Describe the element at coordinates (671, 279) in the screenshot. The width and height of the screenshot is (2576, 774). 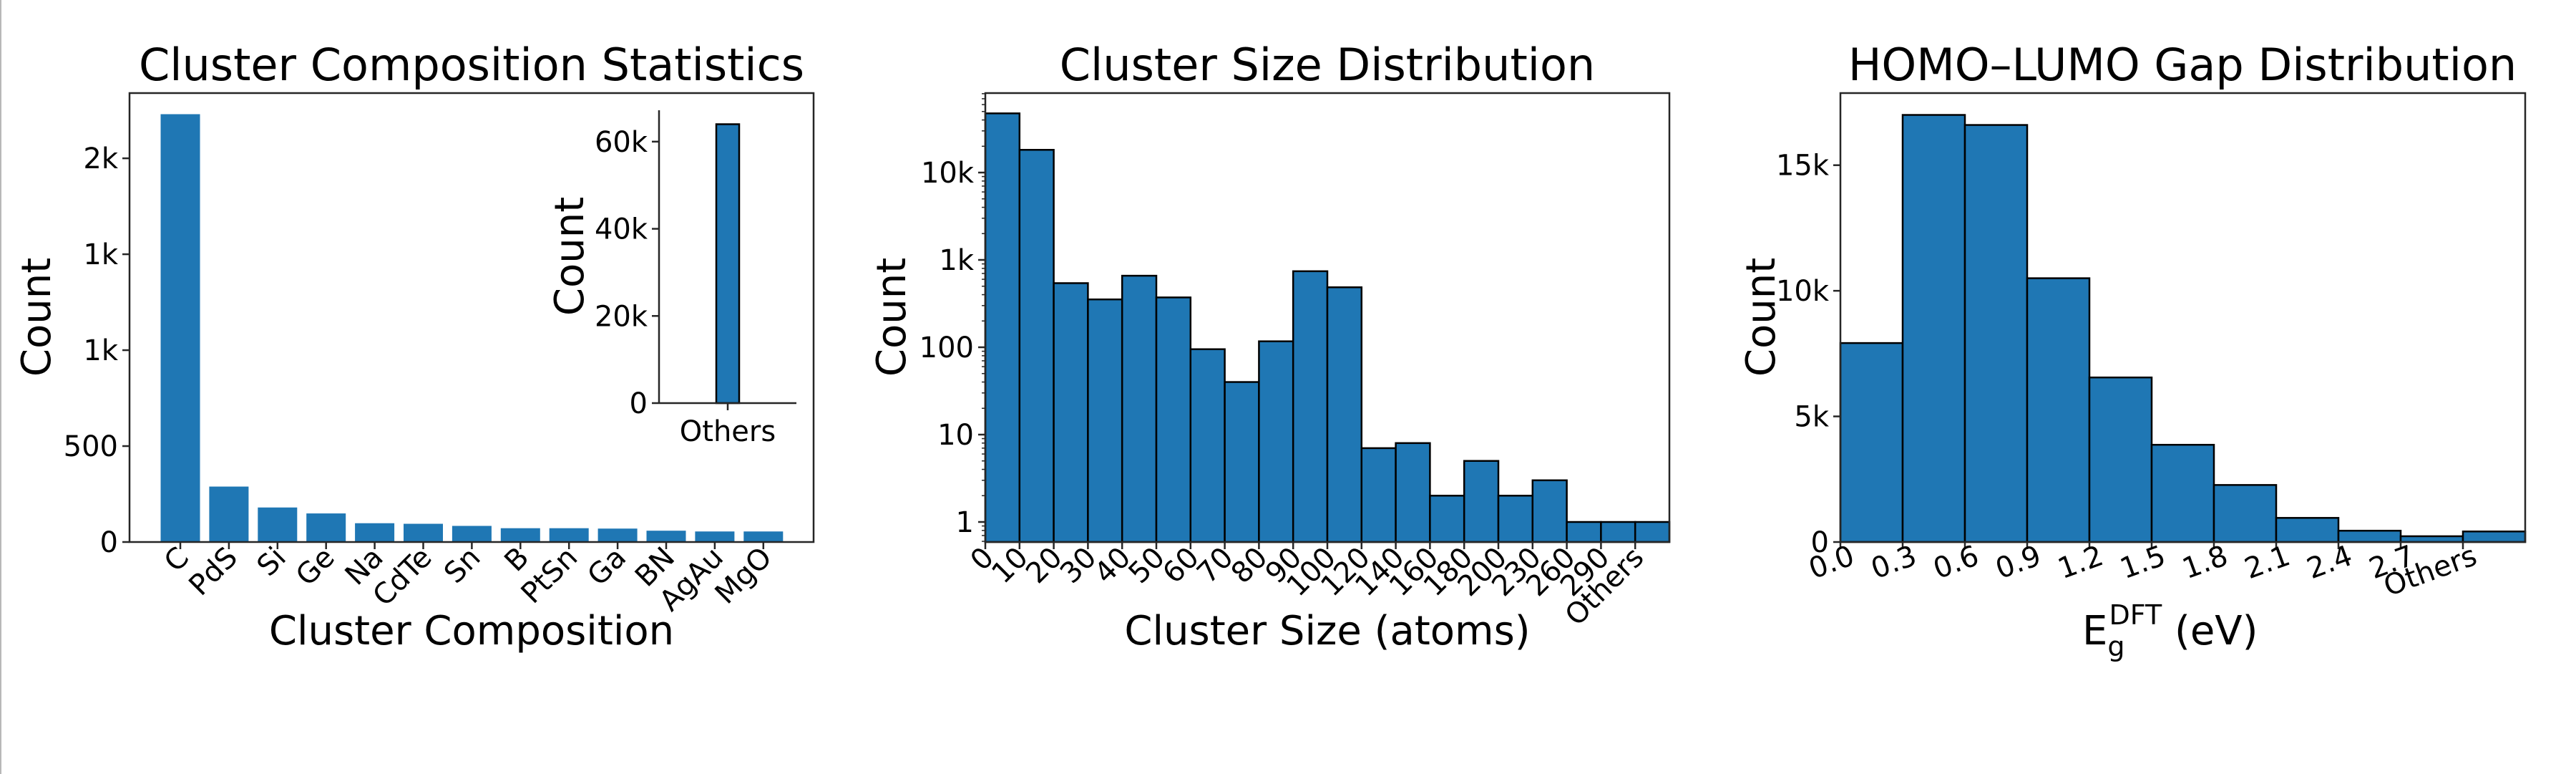
I see `inset-others-chart: 0 20k 40k 60k Others Count` at that location.